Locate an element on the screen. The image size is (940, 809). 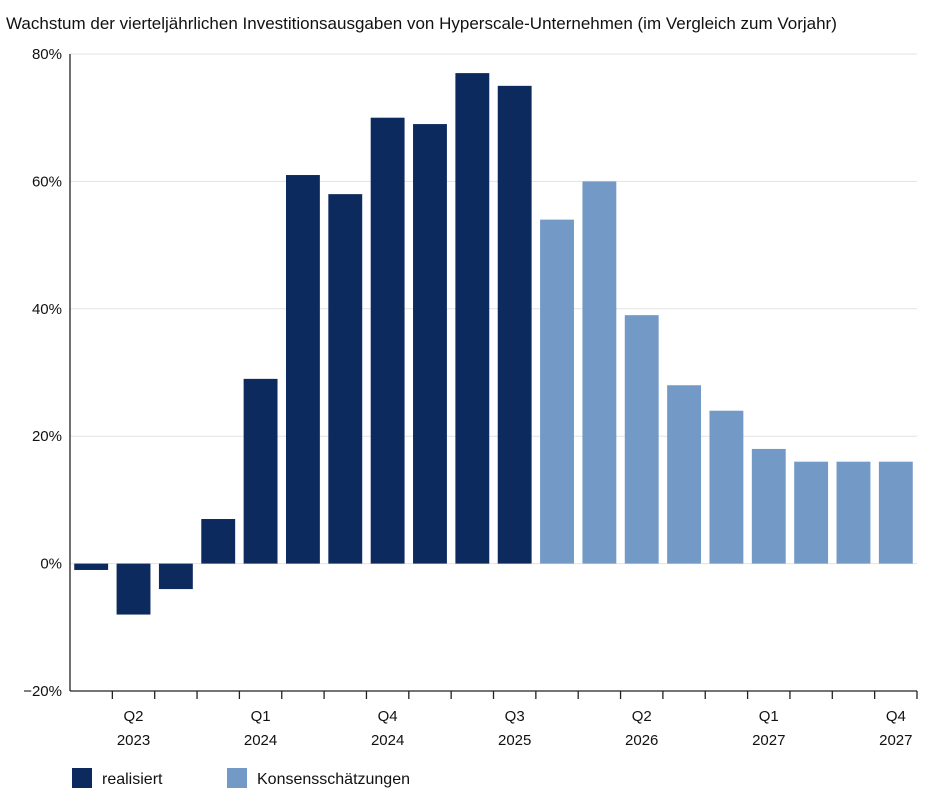
y-tick-label: 0% is located at coordinates (51, 564).